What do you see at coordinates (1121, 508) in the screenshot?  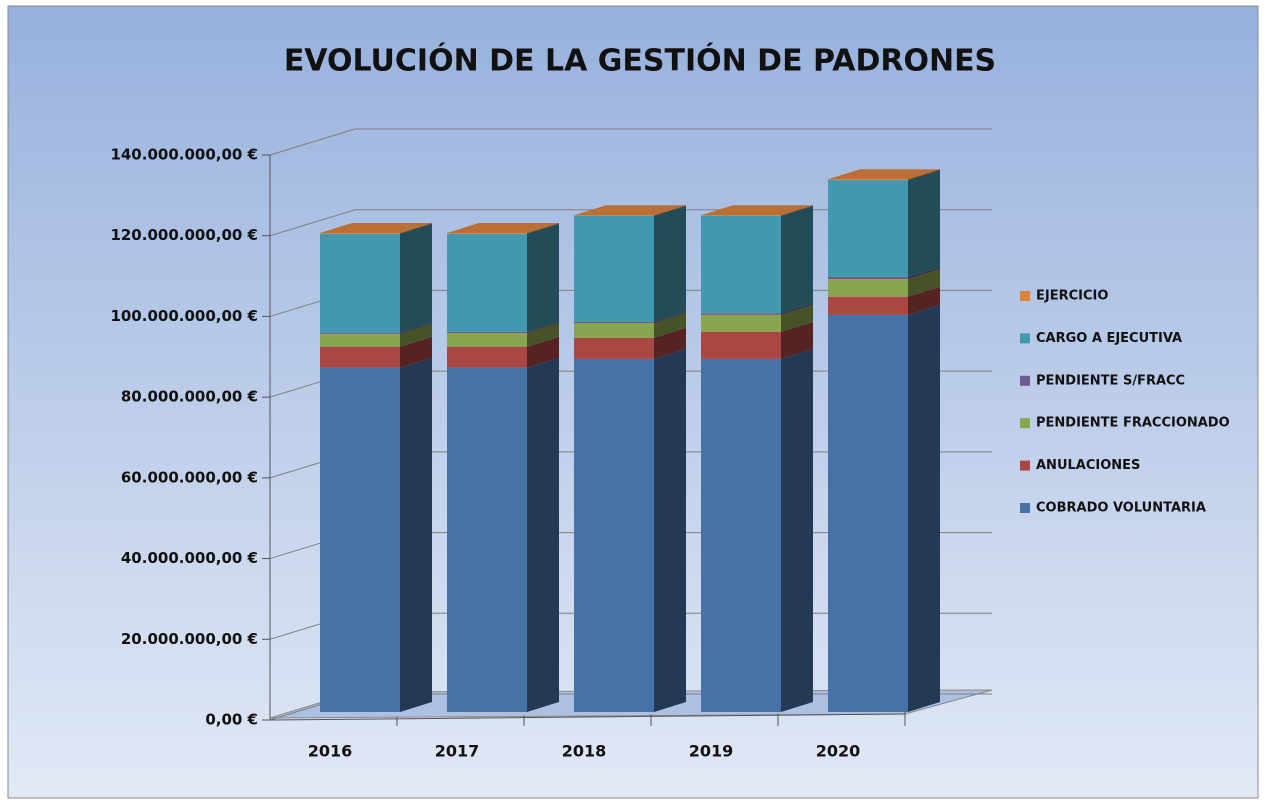 I see `legend-label: COBRADO VOLUNTARIA` at bounding box center [1121, 508].